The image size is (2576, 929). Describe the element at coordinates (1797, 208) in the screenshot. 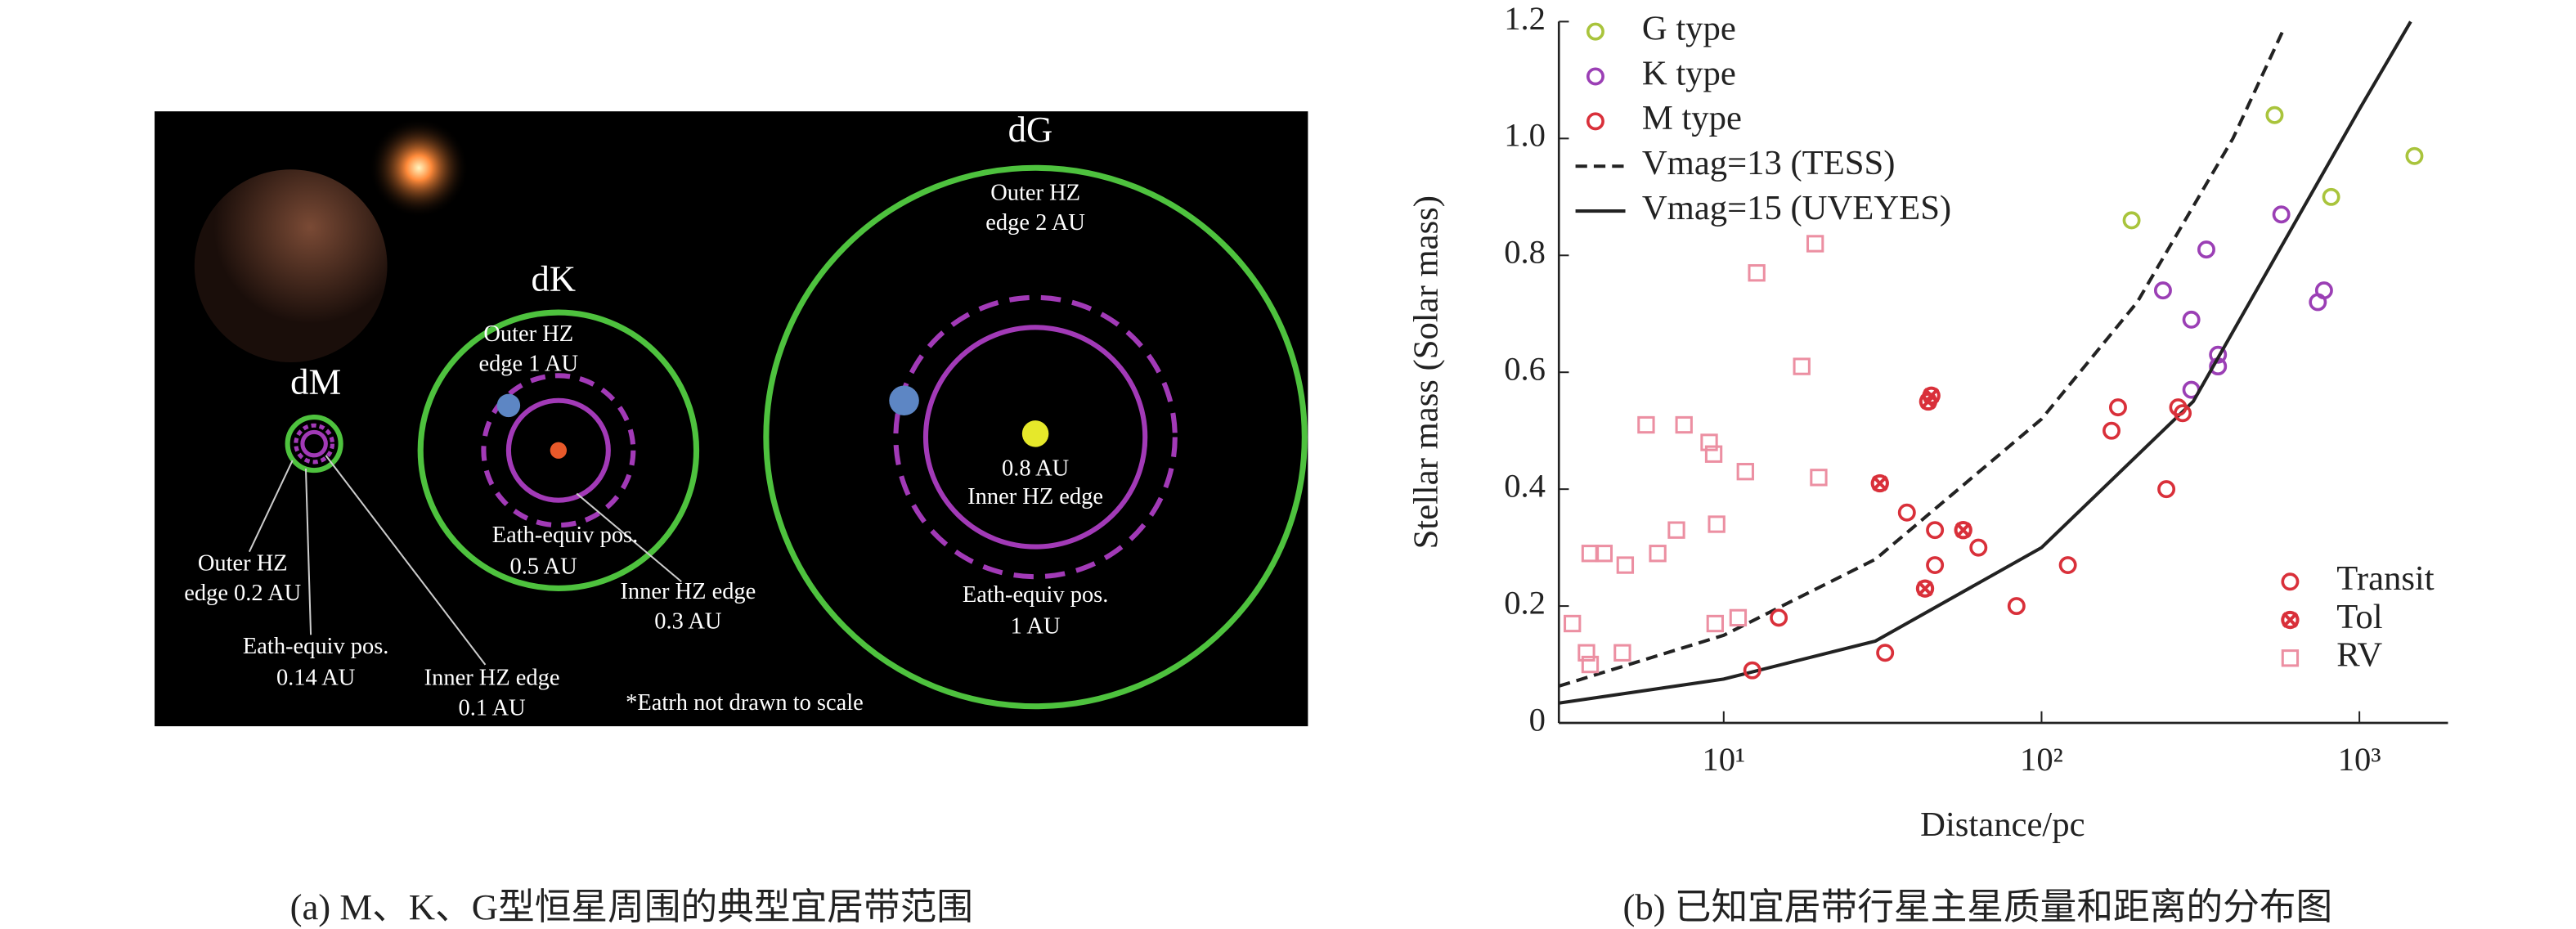

I see `legend-label: Vmag=15 (UVEYES)` at that location.